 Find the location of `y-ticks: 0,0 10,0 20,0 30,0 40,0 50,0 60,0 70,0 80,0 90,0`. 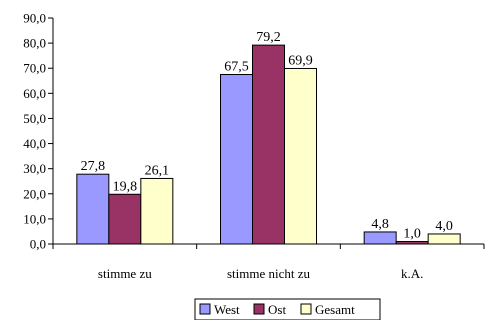

y-ticks: 0,0 10,0 20,0 30,0 40,0 50,0 60,0 70,0 80,0 90,0 is located at coordinates (38, 131).